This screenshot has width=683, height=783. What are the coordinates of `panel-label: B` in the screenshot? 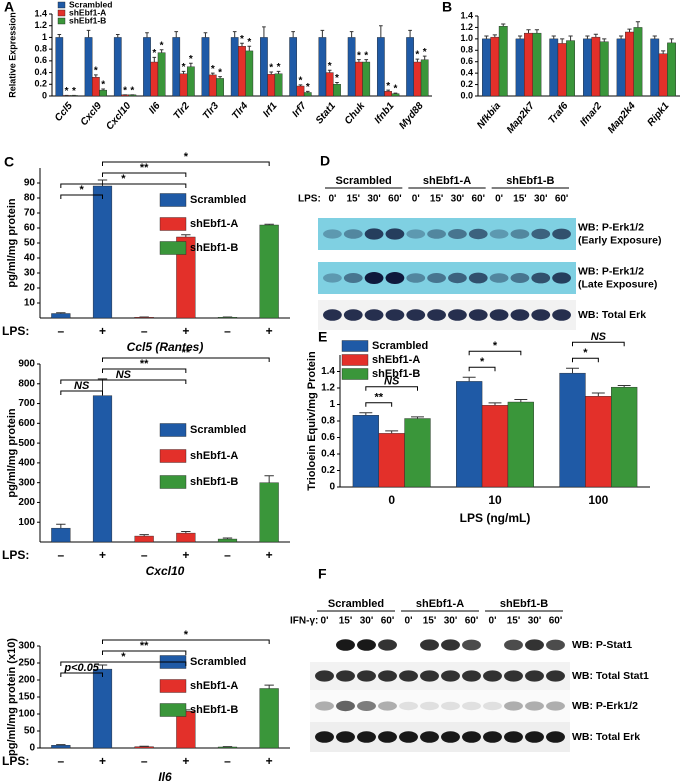 It's located at (447, 7).